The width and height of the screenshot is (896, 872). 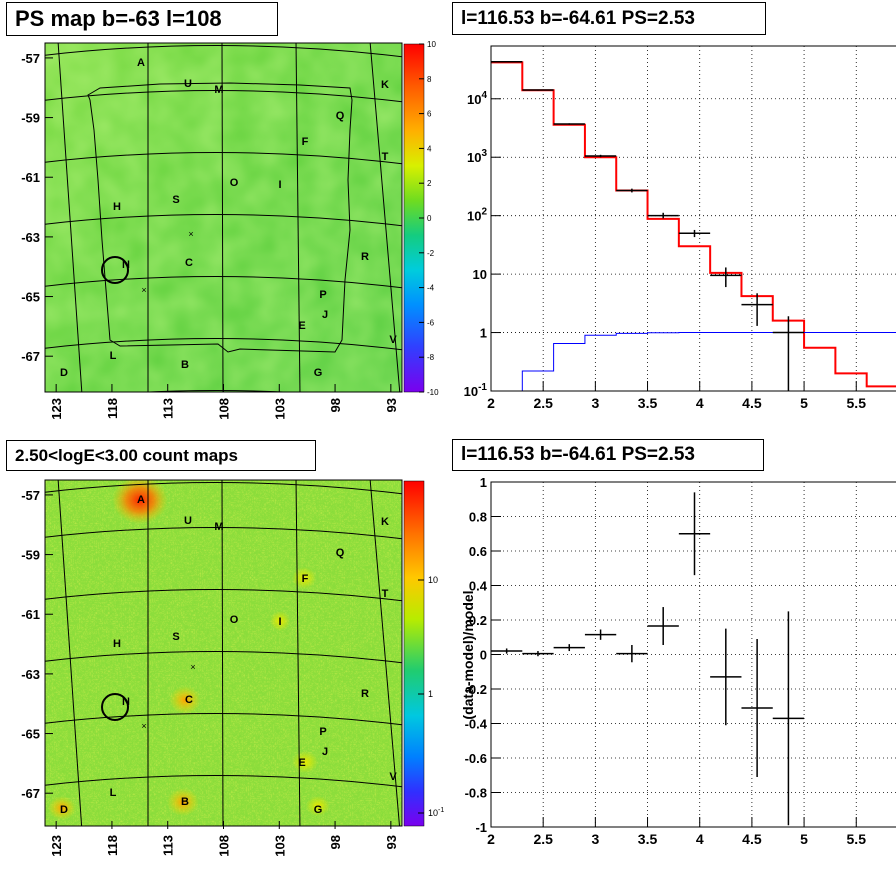 I want to click on ps-map-target-circle, so click(x=115, y=270).